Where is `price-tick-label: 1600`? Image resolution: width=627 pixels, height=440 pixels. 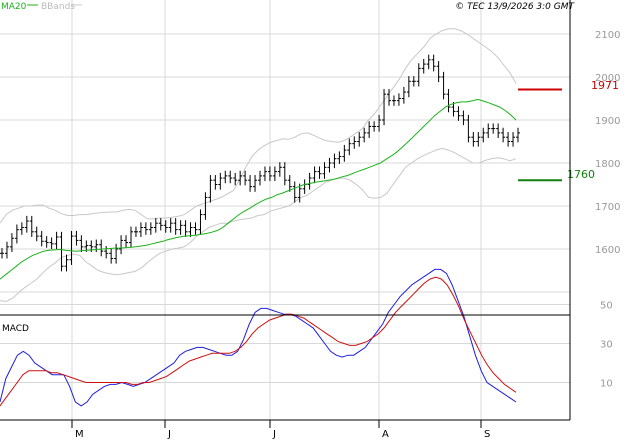 price-tick-label: 1600 is located at coordinates (607, 250).